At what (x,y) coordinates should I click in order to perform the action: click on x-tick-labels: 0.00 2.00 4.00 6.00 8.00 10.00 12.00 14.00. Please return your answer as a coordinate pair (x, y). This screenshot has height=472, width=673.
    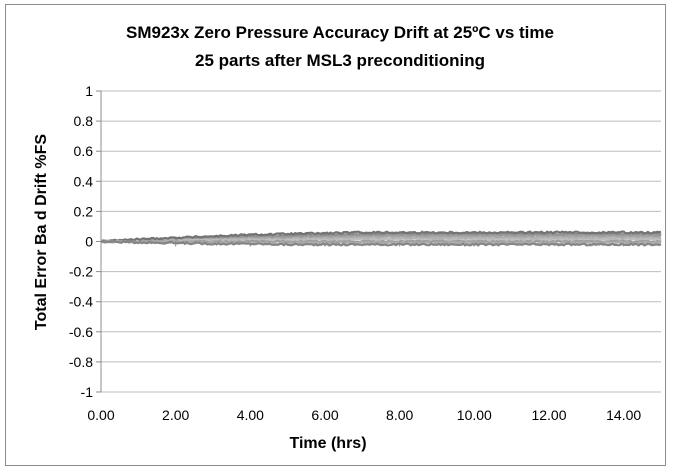
    Looking at the image, I should click on (364, 415).